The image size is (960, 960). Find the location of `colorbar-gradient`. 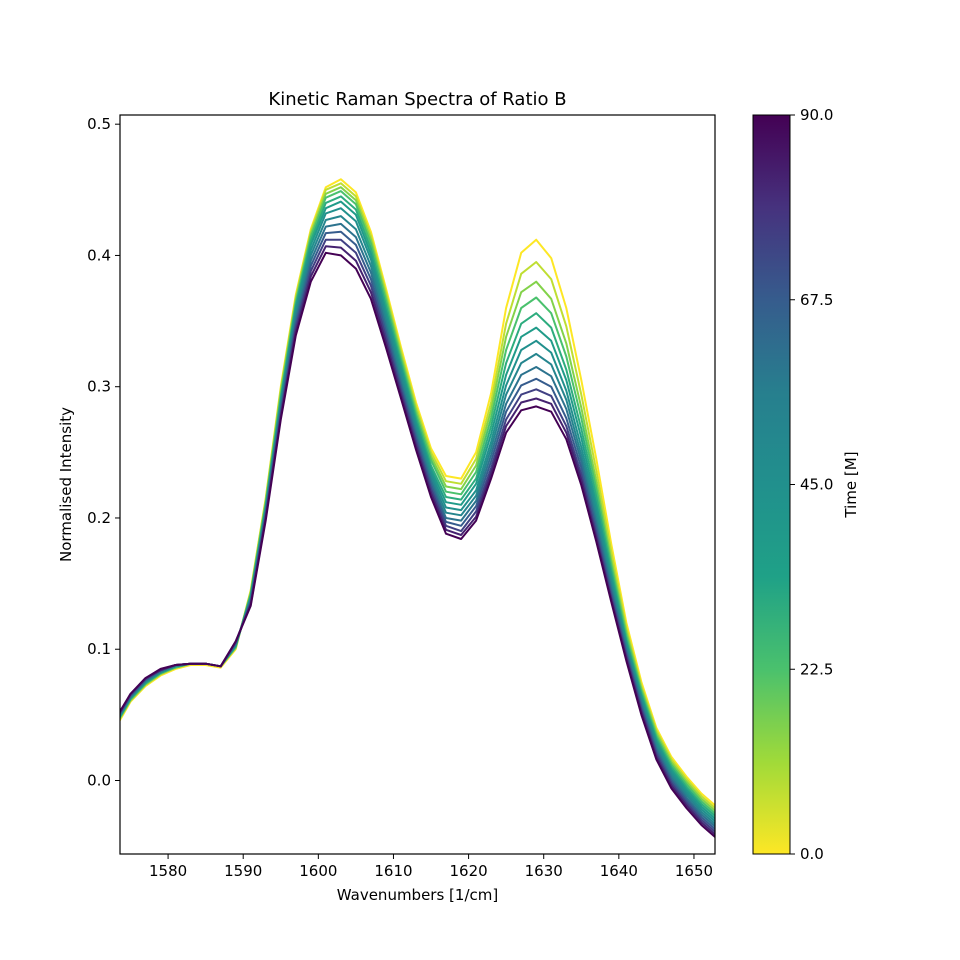

colorbar-gradient is located at coordinates (771, 484).